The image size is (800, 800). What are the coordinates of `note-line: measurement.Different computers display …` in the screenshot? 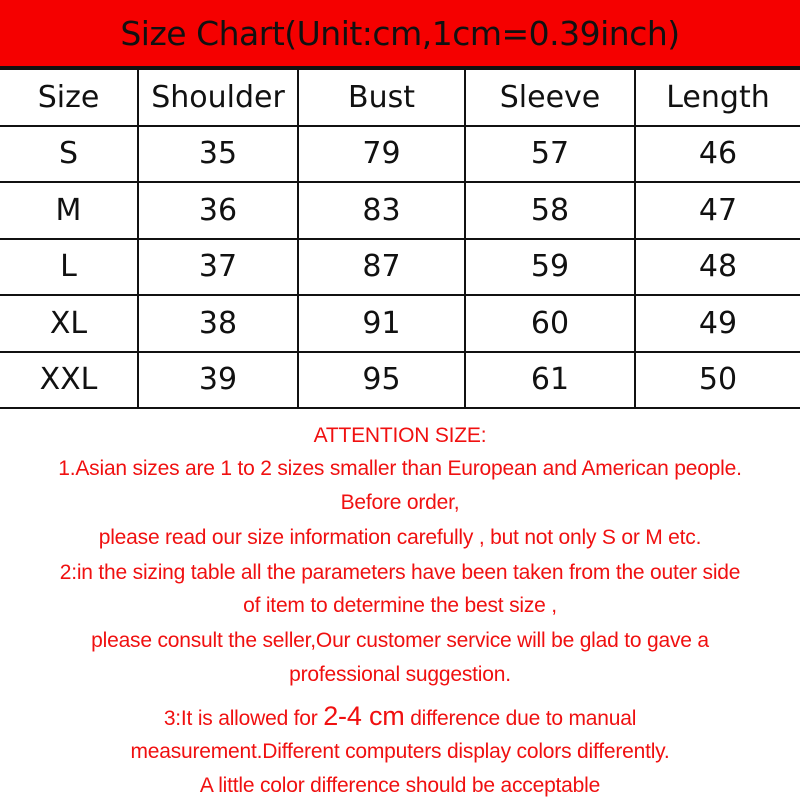 It's located at (400, 751).